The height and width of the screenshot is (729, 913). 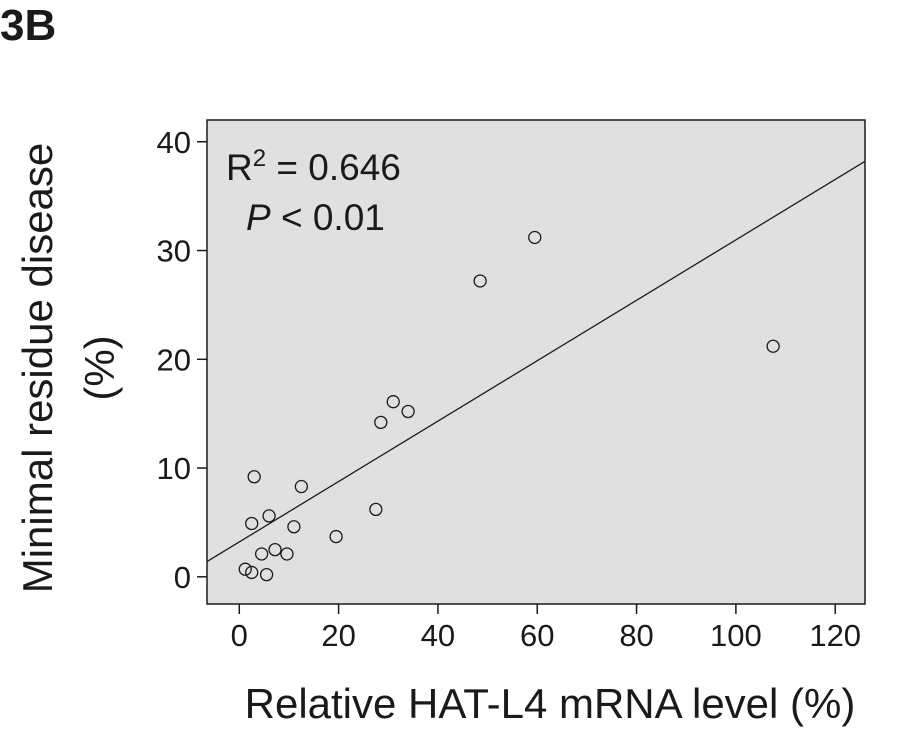 I want to click on y-axis-title-line1: Minimal residue disease, so click(x=37, y=368).